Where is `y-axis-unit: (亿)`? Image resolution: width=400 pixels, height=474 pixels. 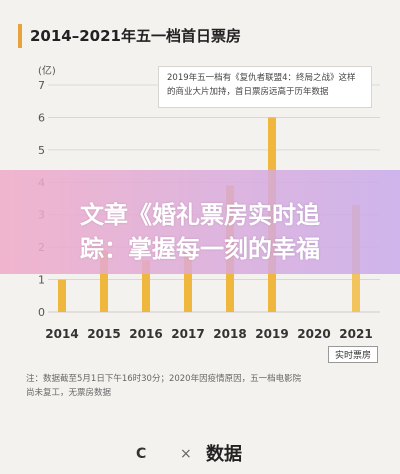
y-axis-unit: (亿) is located at coordinates (47, 71).